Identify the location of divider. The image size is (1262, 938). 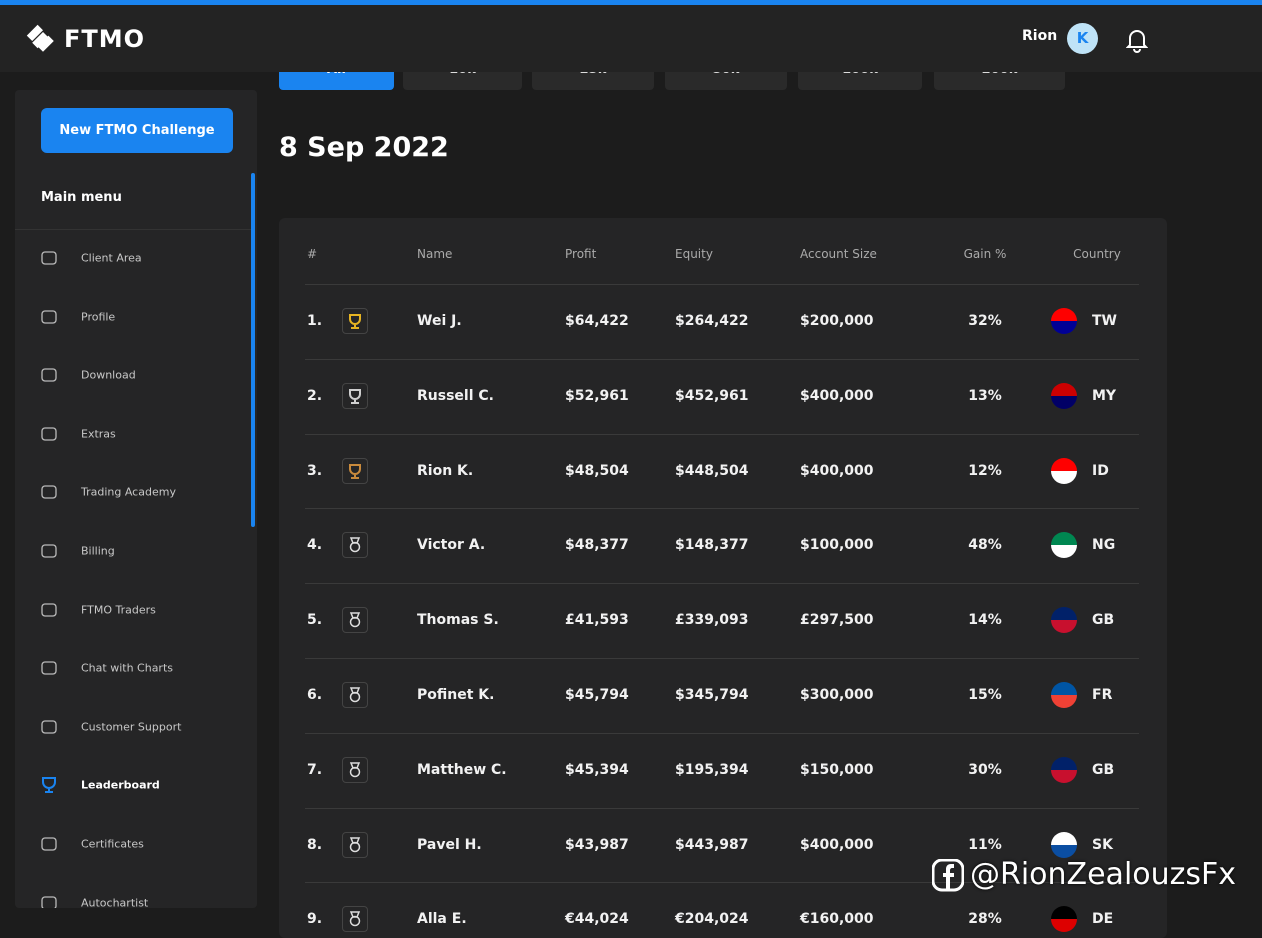
(133, 229).